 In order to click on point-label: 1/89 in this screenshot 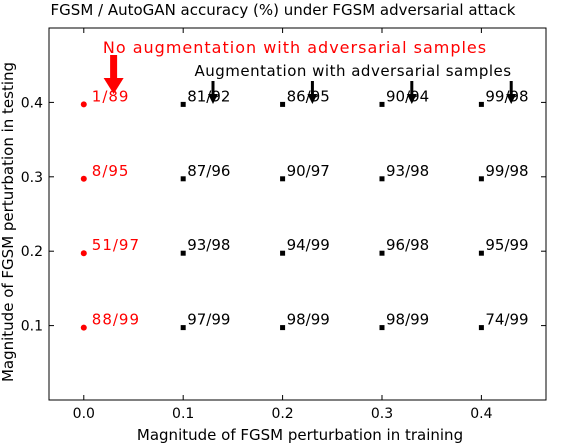, I will do `click(111, 96)`.